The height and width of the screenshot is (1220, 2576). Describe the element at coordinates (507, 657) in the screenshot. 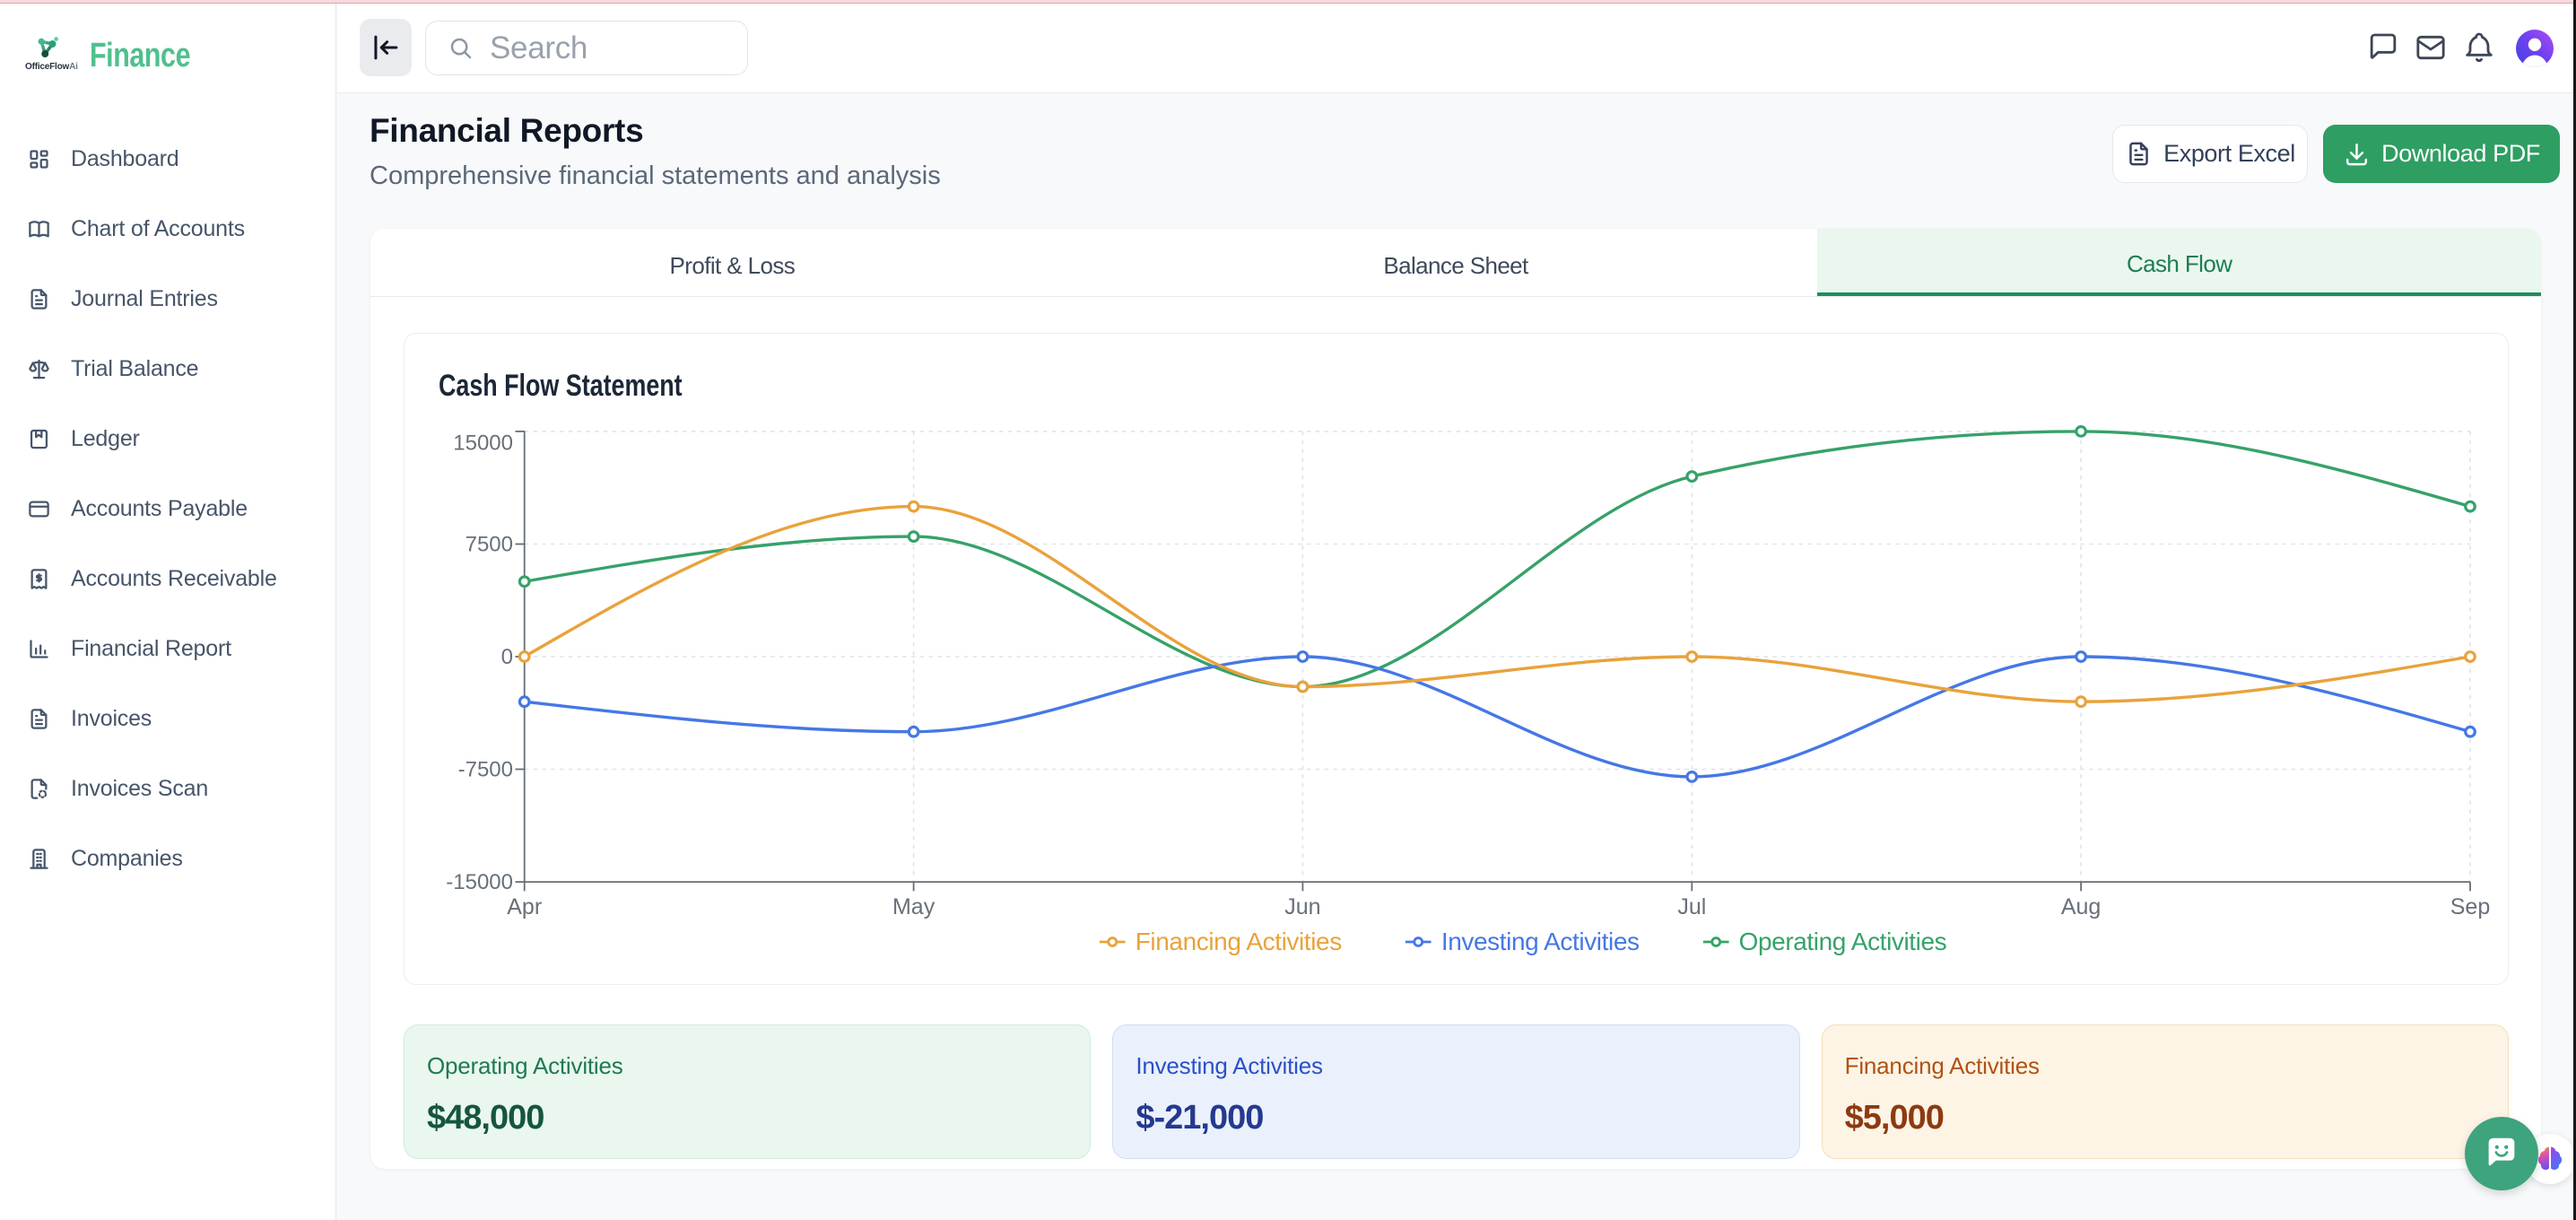

I see `svg-text: 0` at that location.